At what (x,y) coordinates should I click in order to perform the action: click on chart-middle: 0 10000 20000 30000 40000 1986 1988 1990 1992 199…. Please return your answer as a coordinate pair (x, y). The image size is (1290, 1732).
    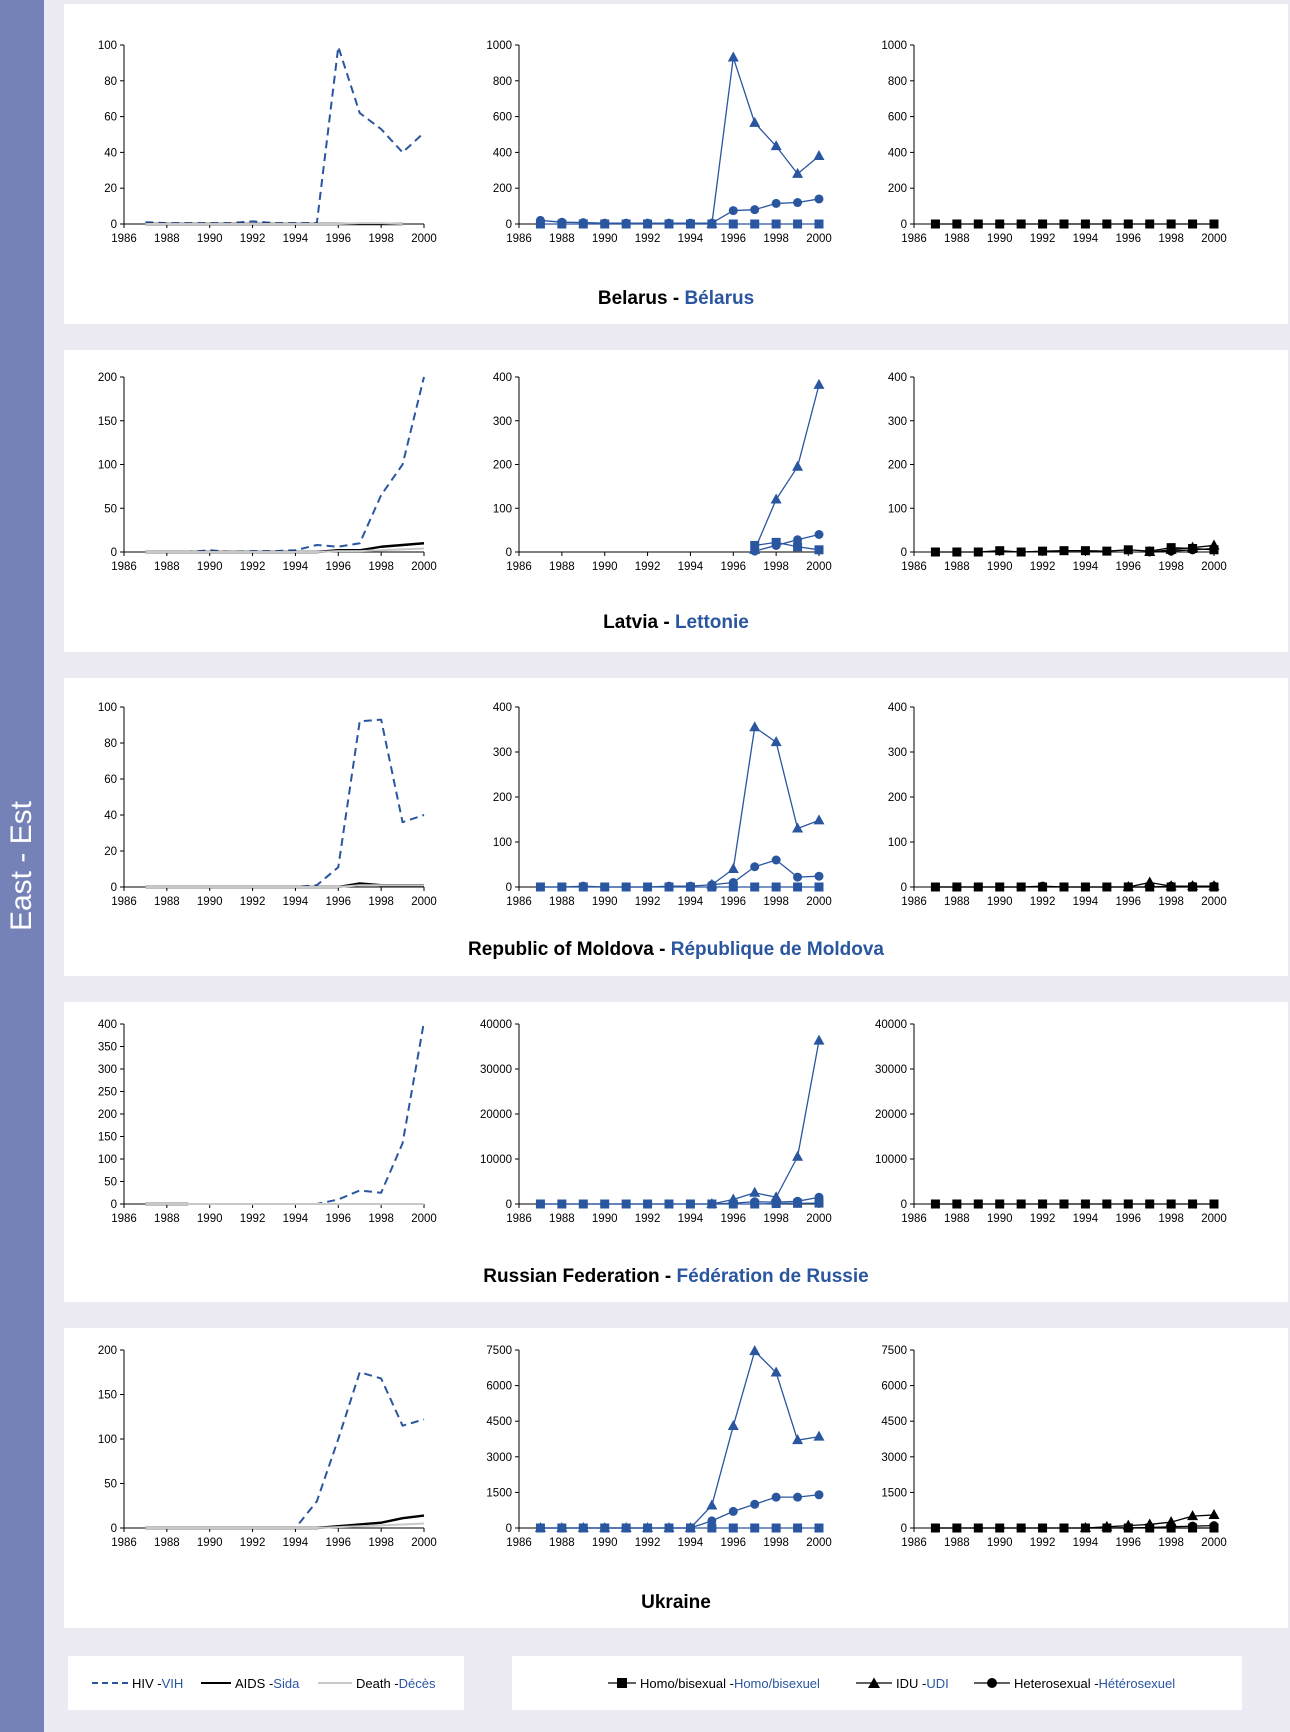
    Looking at the image, I should click on (656, 1122).